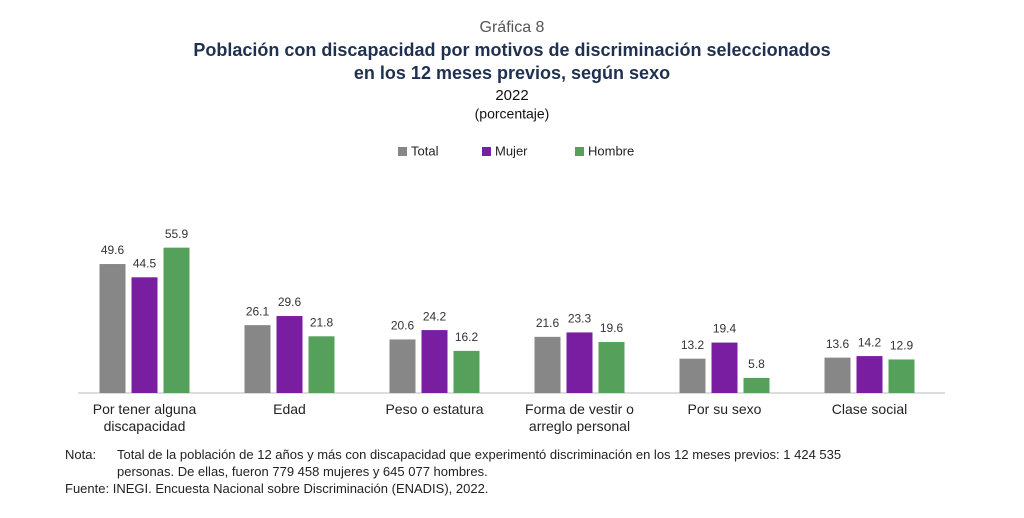  Describe the element at coordinates (87, 488) in the screenshot. I see `source-label: Fuente:` at that location.